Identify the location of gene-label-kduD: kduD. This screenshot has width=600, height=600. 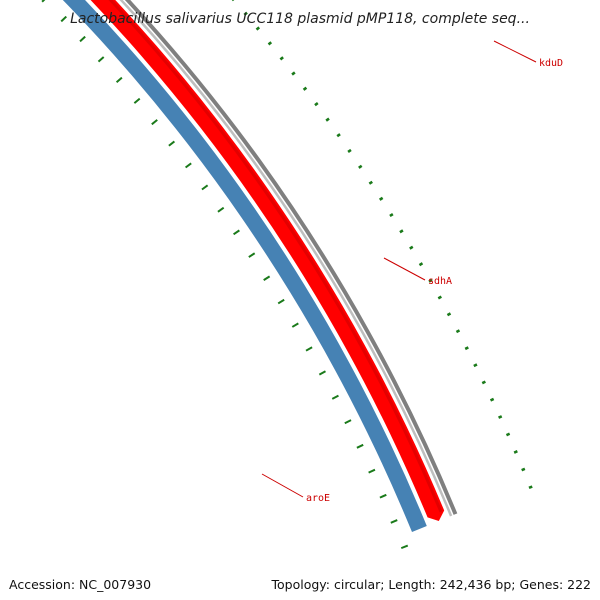
(551, 63).